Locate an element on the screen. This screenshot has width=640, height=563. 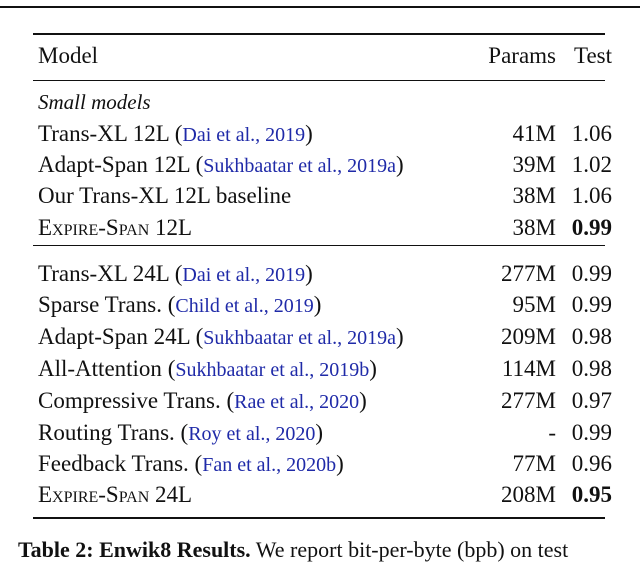
model-name: Sparse Trans. is located at coordinates (100, 304).